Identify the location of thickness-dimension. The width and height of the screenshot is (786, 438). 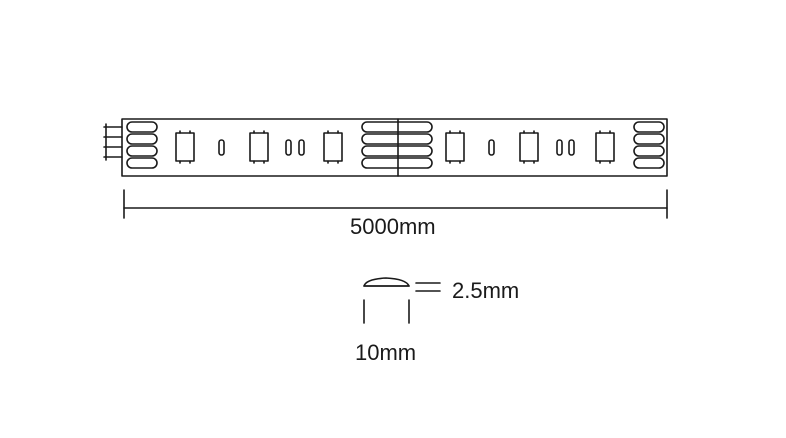
(428, 287).